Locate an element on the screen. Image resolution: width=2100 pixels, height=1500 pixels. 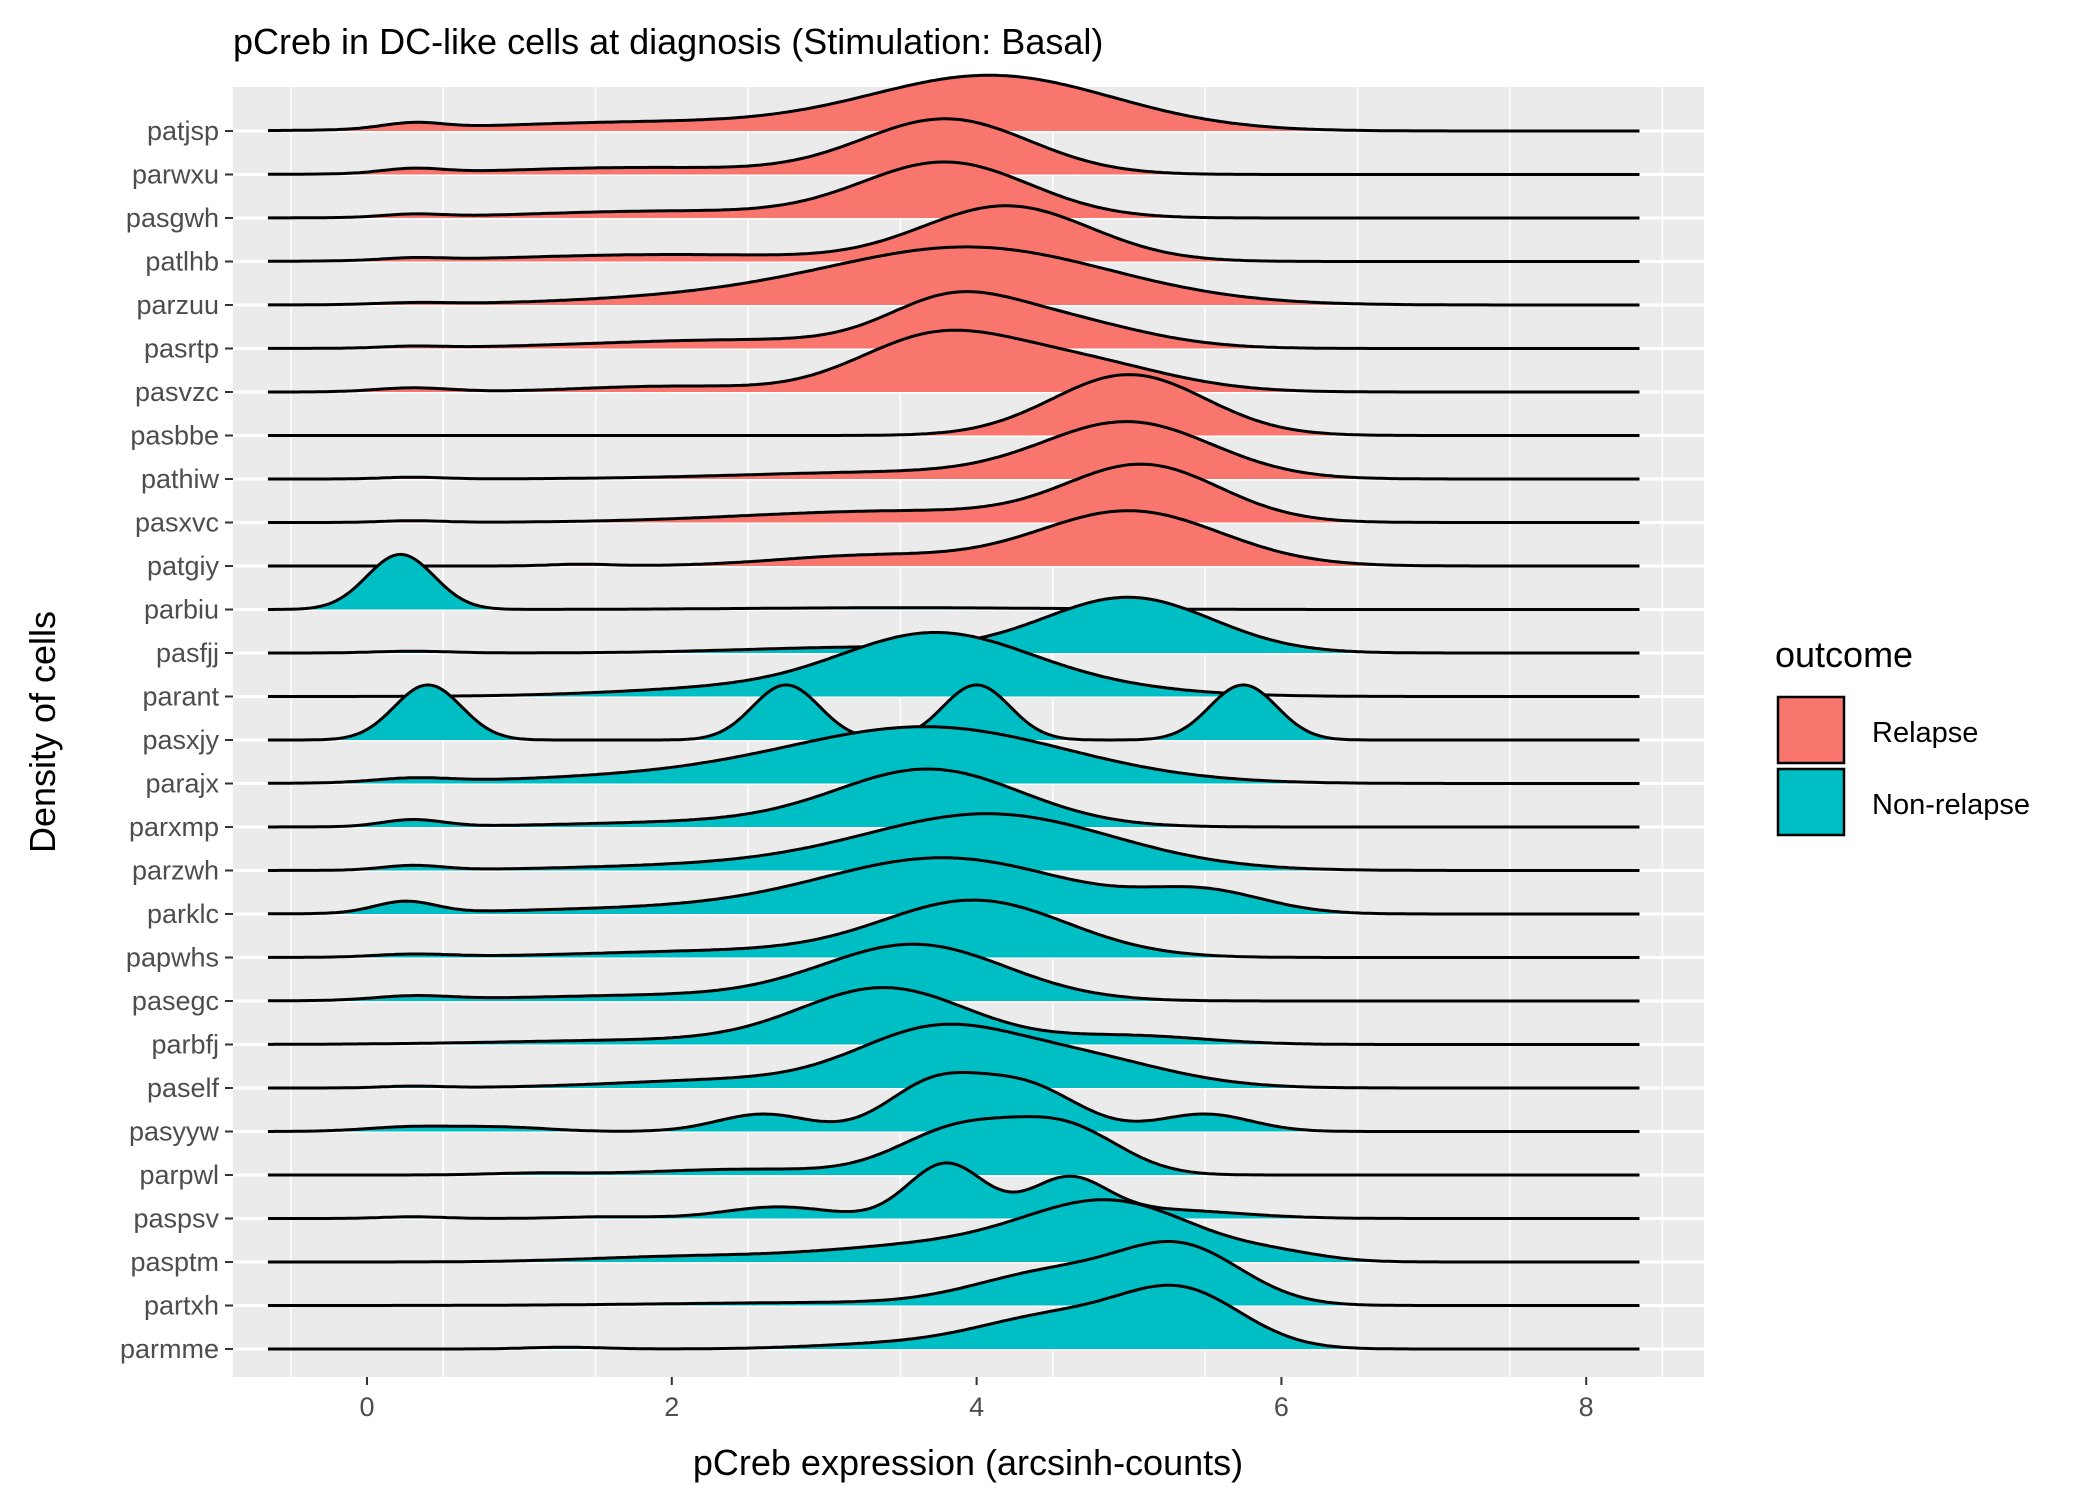
y-tick-label-papwhs: papwhs is located at coordinates (172, 958).